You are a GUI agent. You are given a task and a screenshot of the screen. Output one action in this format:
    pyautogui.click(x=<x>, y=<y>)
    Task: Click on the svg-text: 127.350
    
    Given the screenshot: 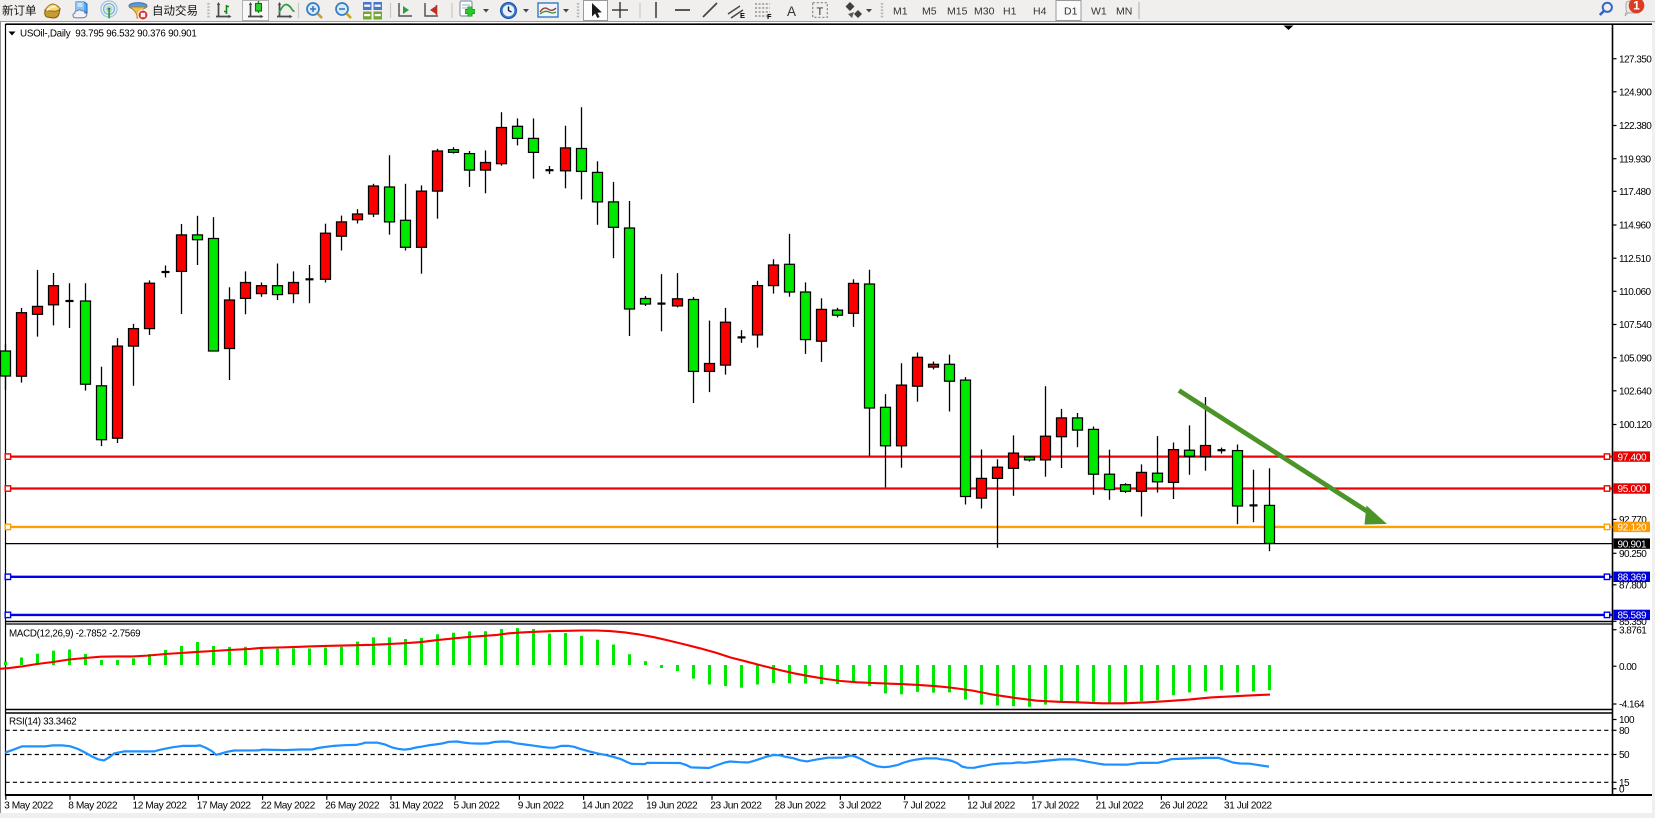 What is the action you would take?
    pyautogui.click(x=1635, y=59)
    